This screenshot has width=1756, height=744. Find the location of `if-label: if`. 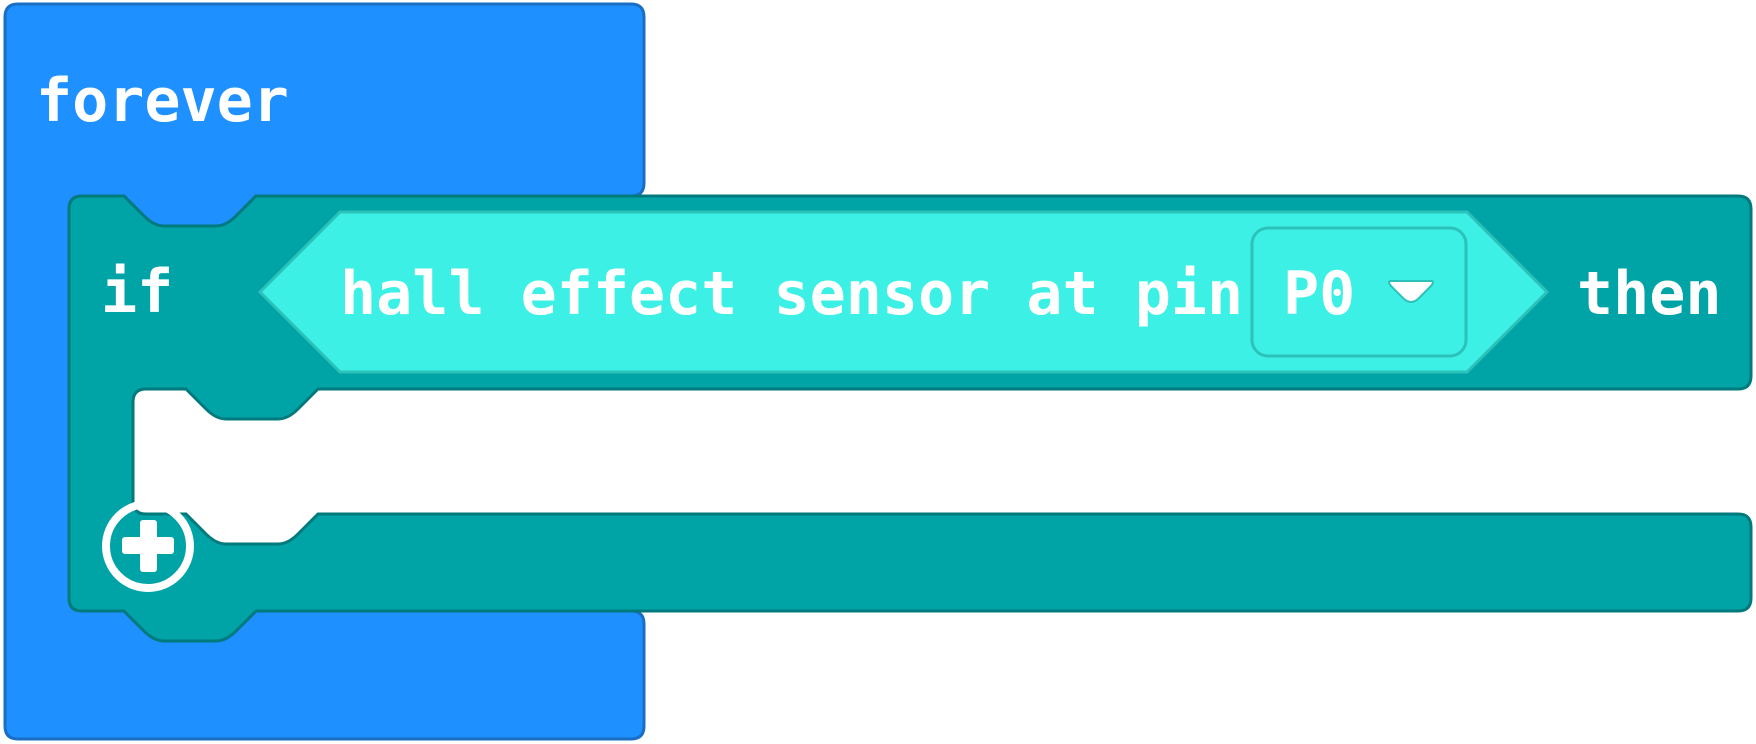

if-label: if is located at coordinates (137, 292).